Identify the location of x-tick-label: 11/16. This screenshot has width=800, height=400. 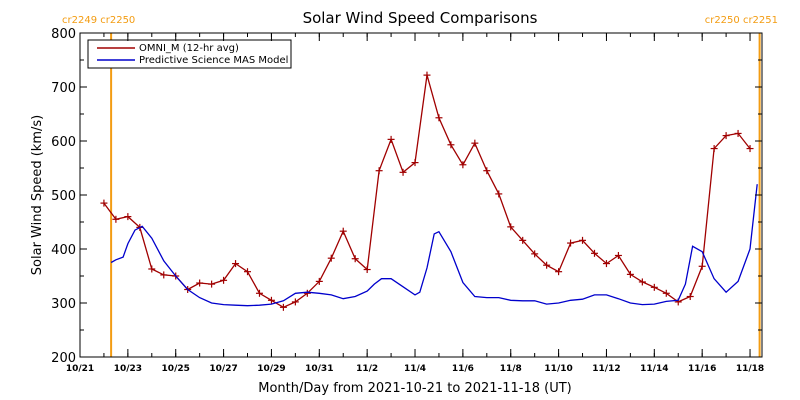
(702, 369).